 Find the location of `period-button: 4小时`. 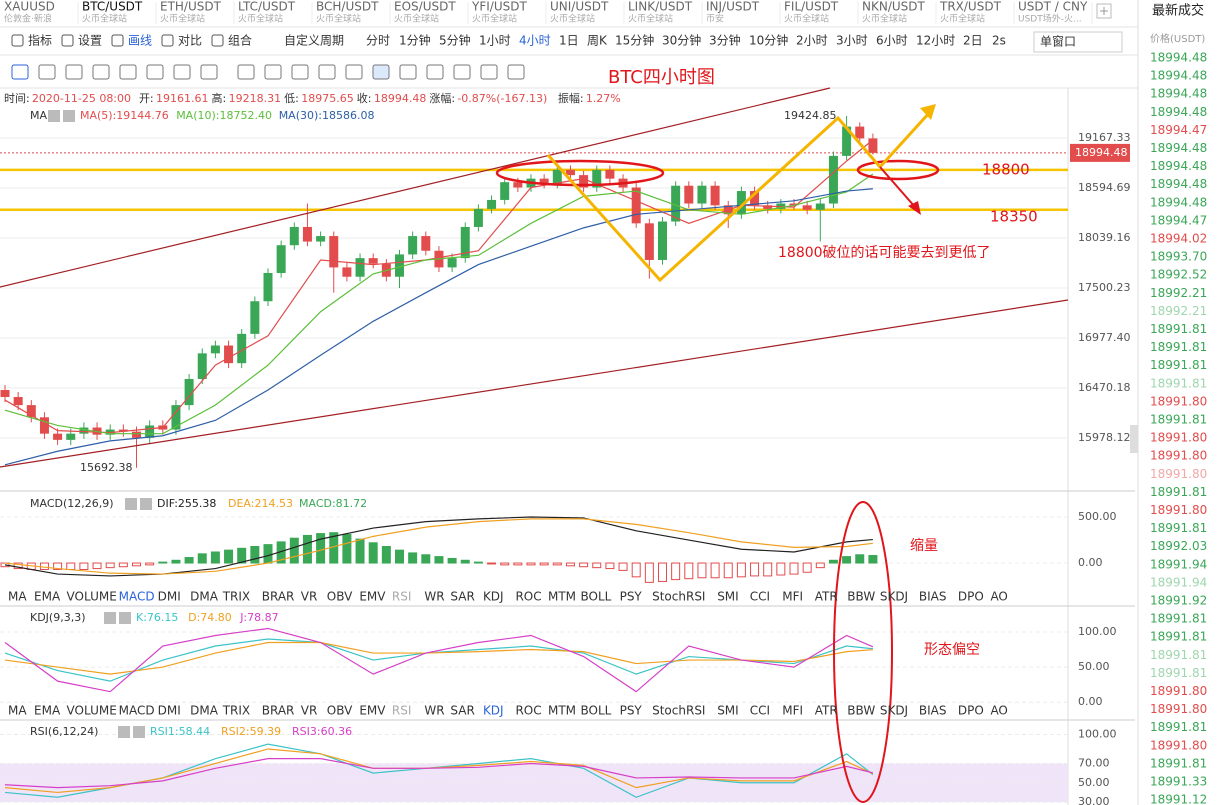

period-button: 4小时 is located at coordinates (535, 41).